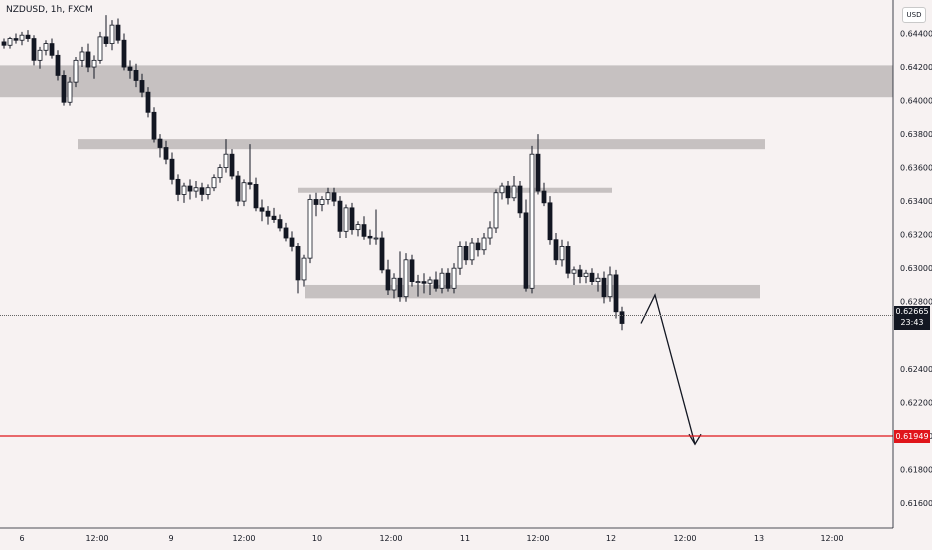 The height and width of the screenshot is (550, 932). I want to click on interval-label: 1h, so click(56, 10).